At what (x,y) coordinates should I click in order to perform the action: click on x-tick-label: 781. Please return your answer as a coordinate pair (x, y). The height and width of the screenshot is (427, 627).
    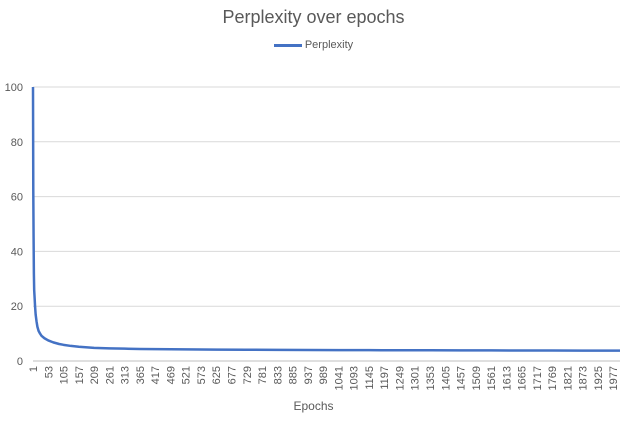
    Looking at the image, I should click on (263, 375).